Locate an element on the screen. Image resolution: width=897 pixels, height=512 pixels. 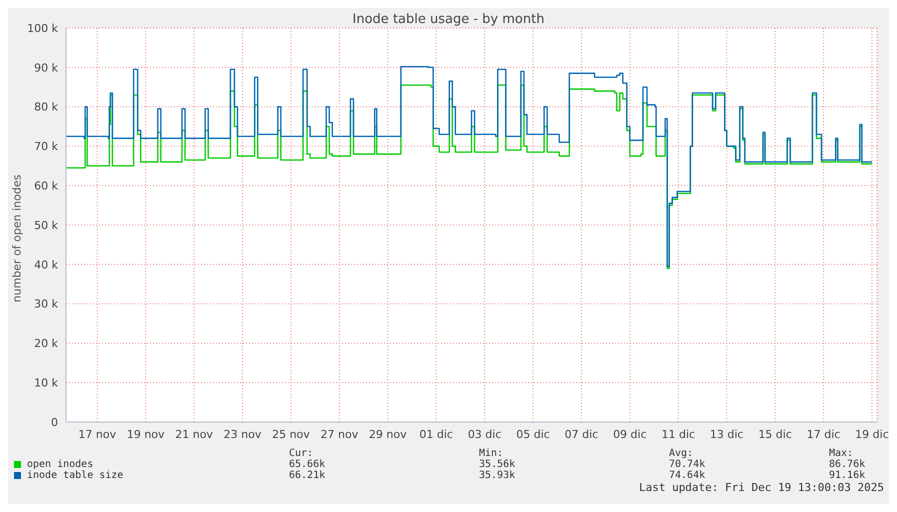
x-tick-label: 29 nov is located at coordinates (388, 434).